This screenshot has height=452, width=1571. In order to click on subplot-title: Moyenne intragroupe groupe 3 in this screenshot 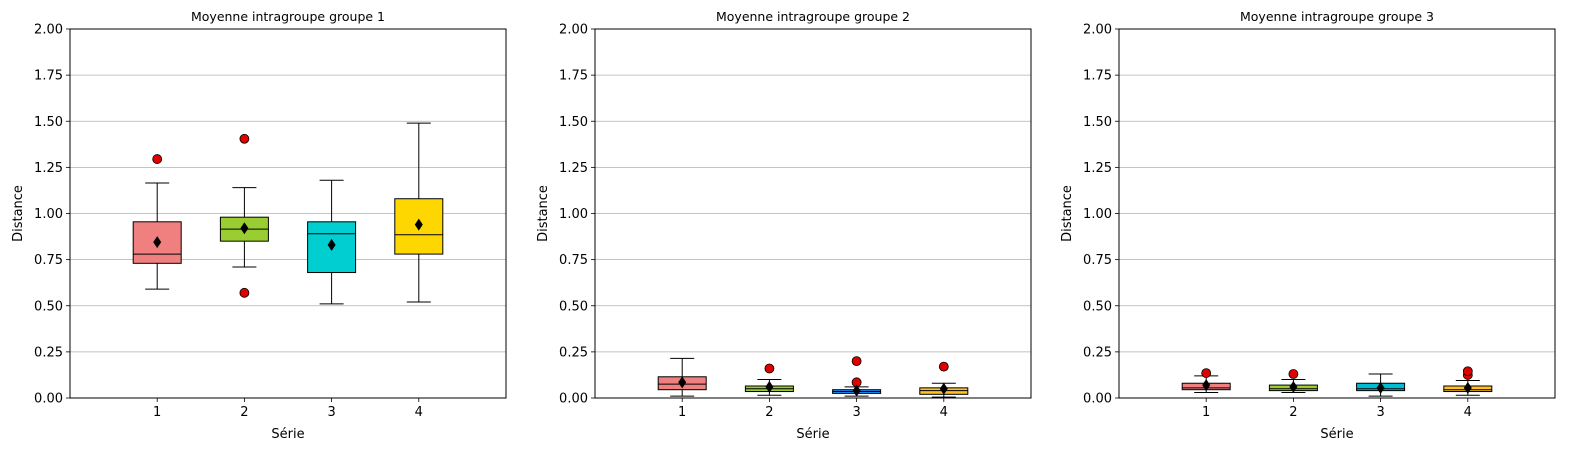, I will do `click(1337, 16)`.